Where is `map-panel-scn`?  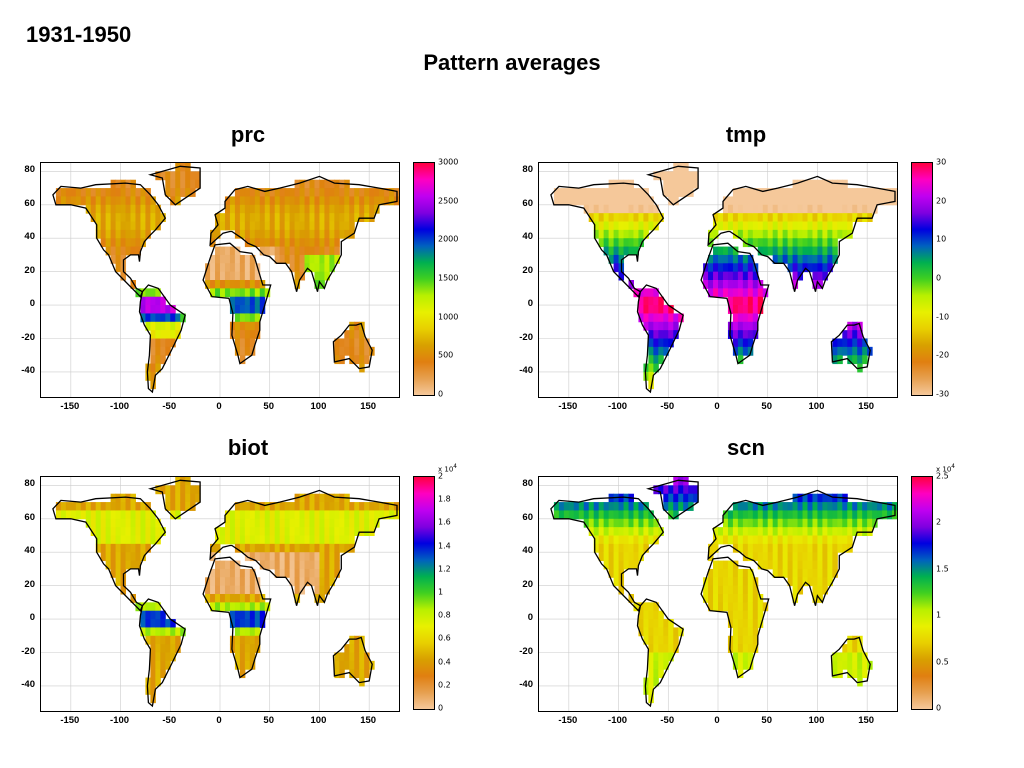
map-panel-scn is located at coordinates (718, 594).